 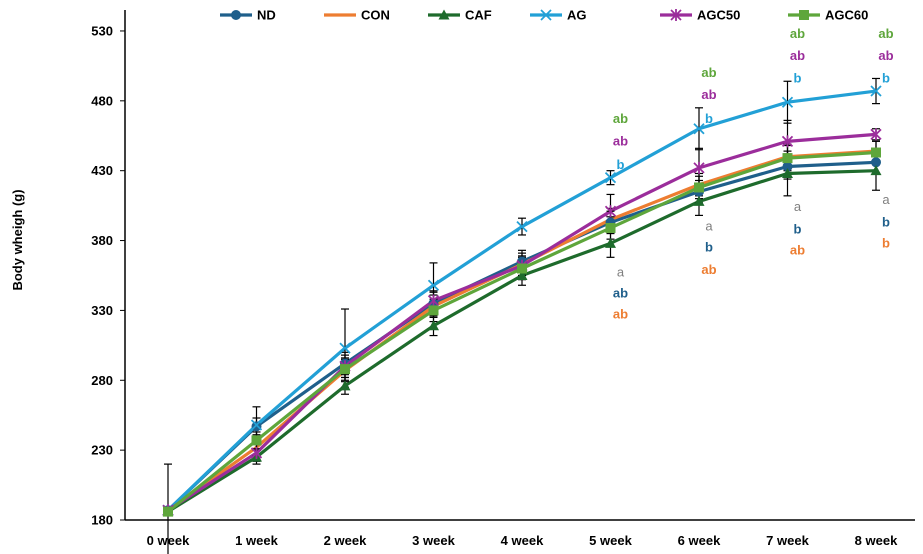 What do you see at coordinates (375, 15) in the screenshot?
I see `legend-label: CON` at bounding box center [375, 15].